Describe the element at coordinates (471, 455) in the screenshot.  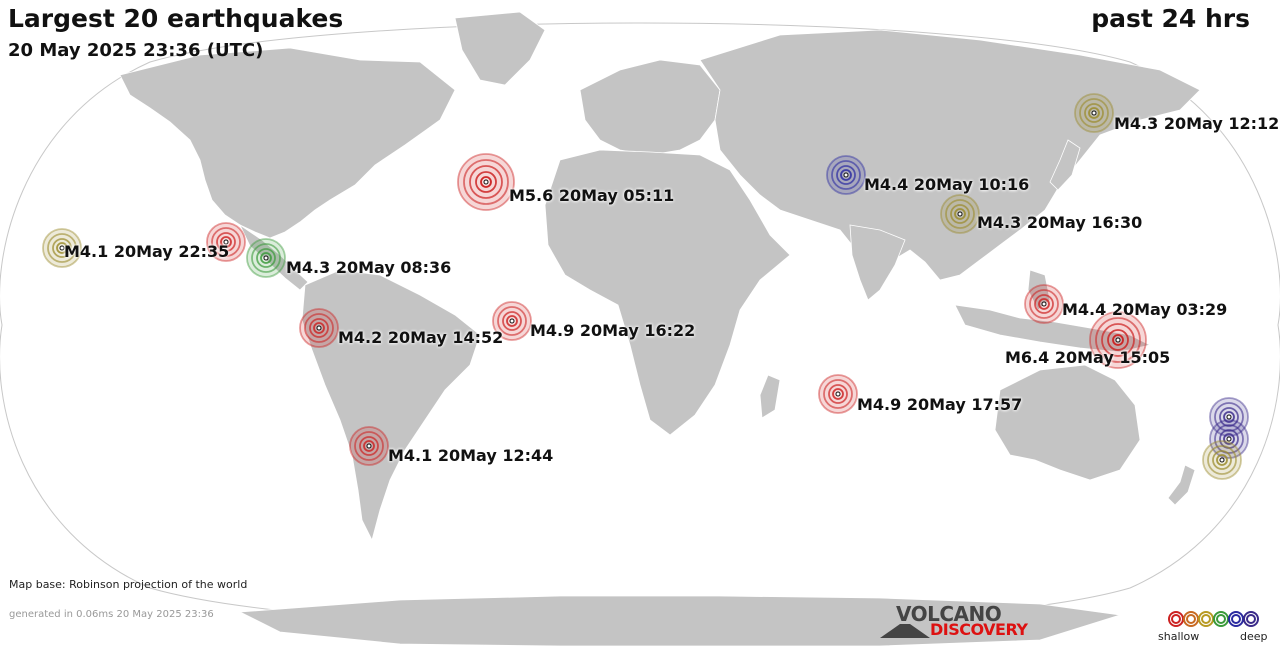
I see `quake-label: M4.1 20May 12:44` at that location.